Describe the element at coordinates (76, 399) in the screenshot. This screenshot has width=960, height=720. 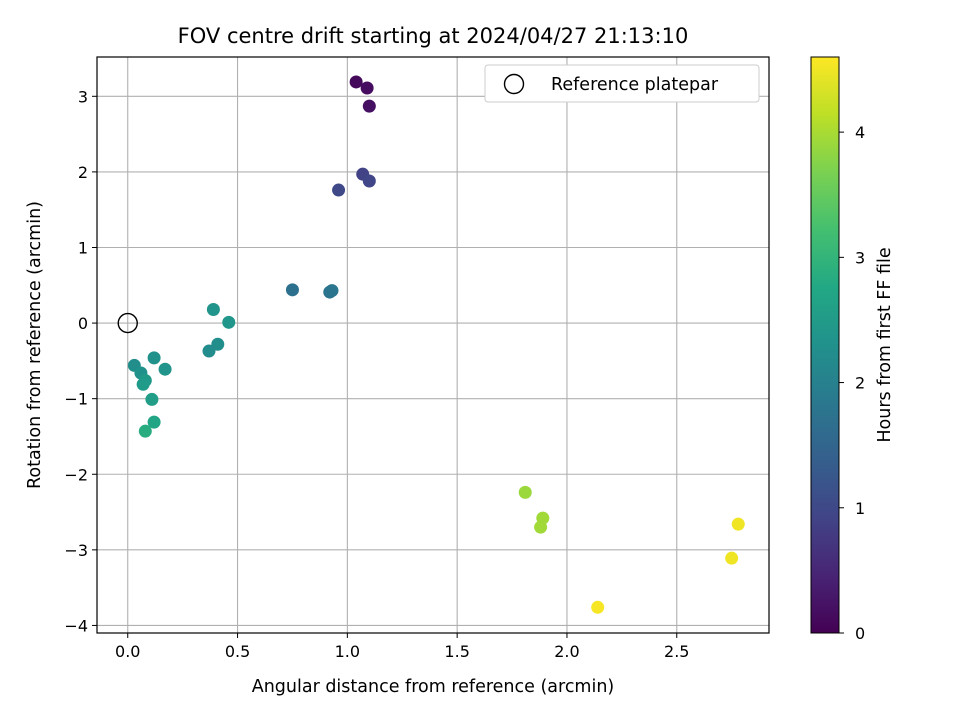
I see `y-tick-label: −1` at that location.